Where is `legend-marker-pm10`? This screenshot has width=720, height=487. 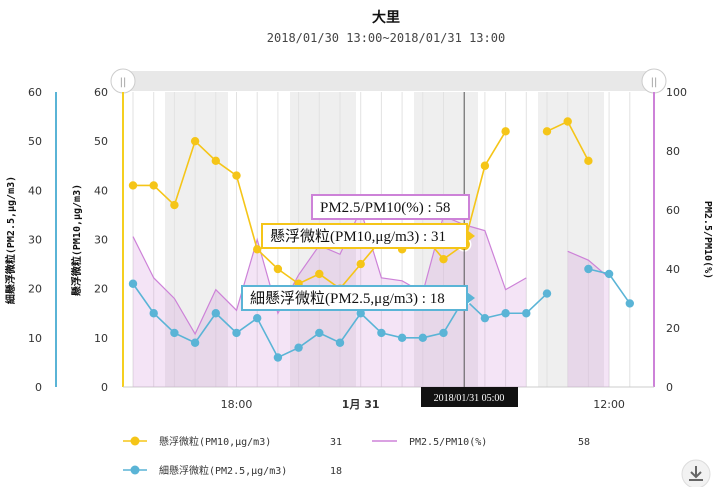 legend-marker-pm10 is located at coordinates (135, 441).